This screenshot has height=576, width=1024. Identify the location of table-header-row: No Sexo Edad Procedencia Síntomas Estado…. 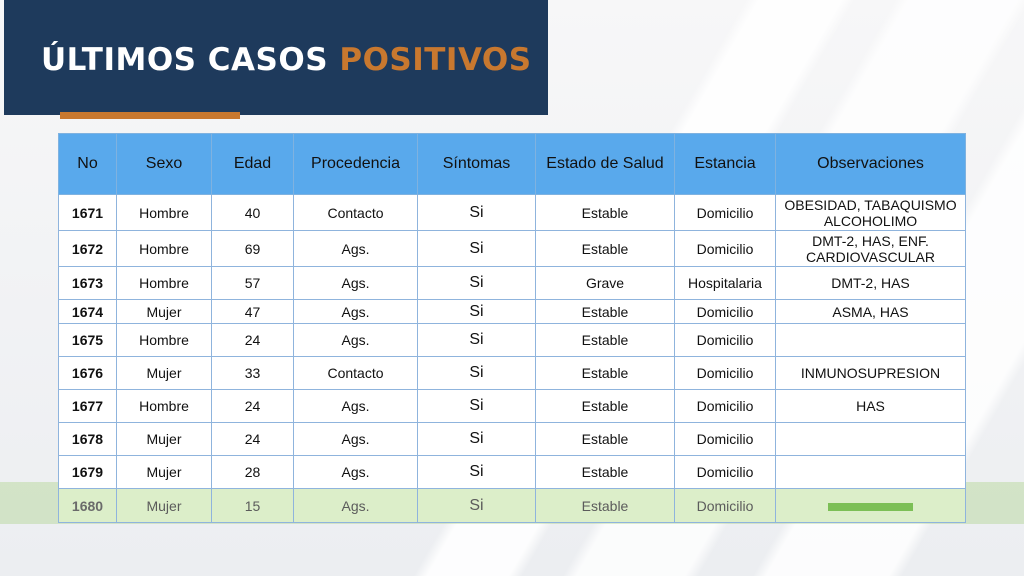
(512, 164).